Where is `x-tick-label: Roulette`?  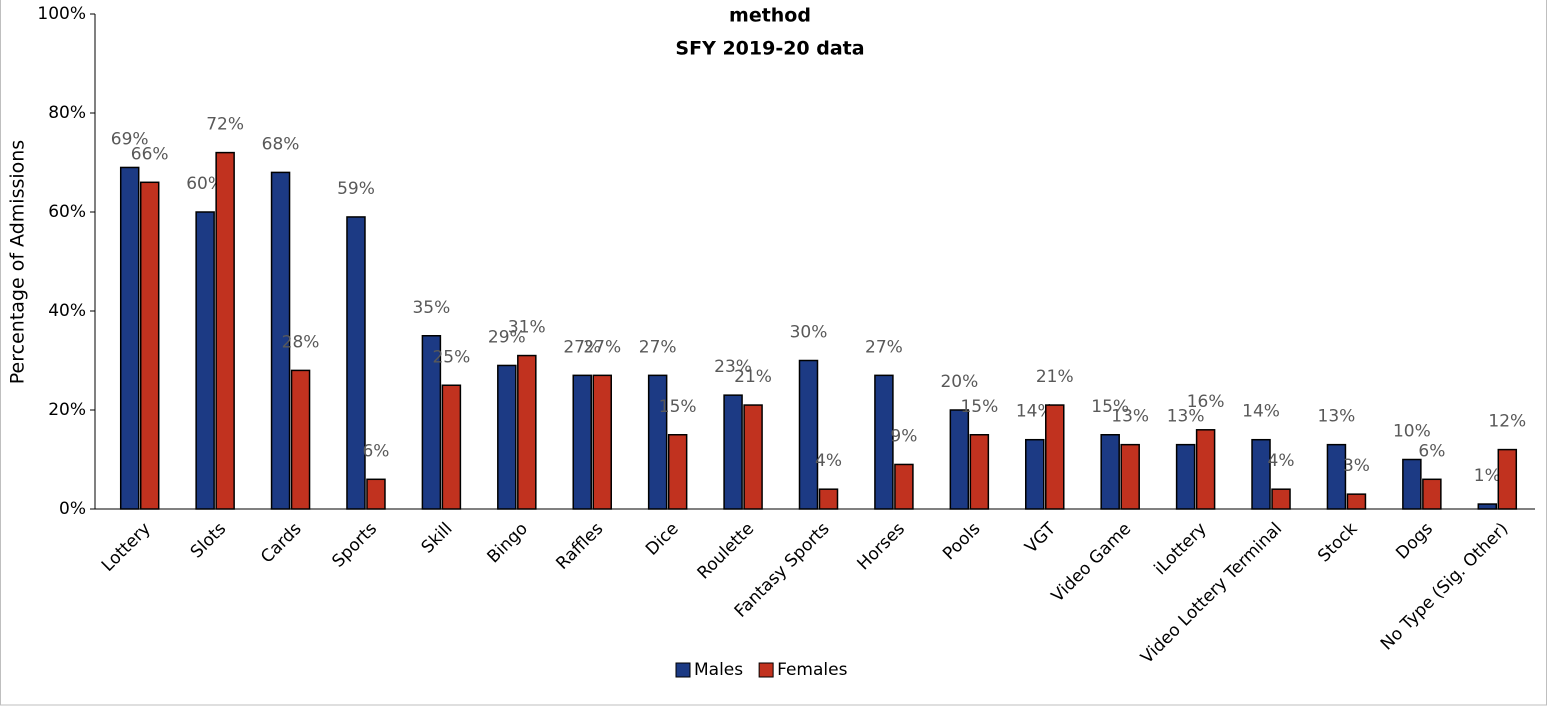
x-tick-label: Roulette is located at coordinates (726, 551).